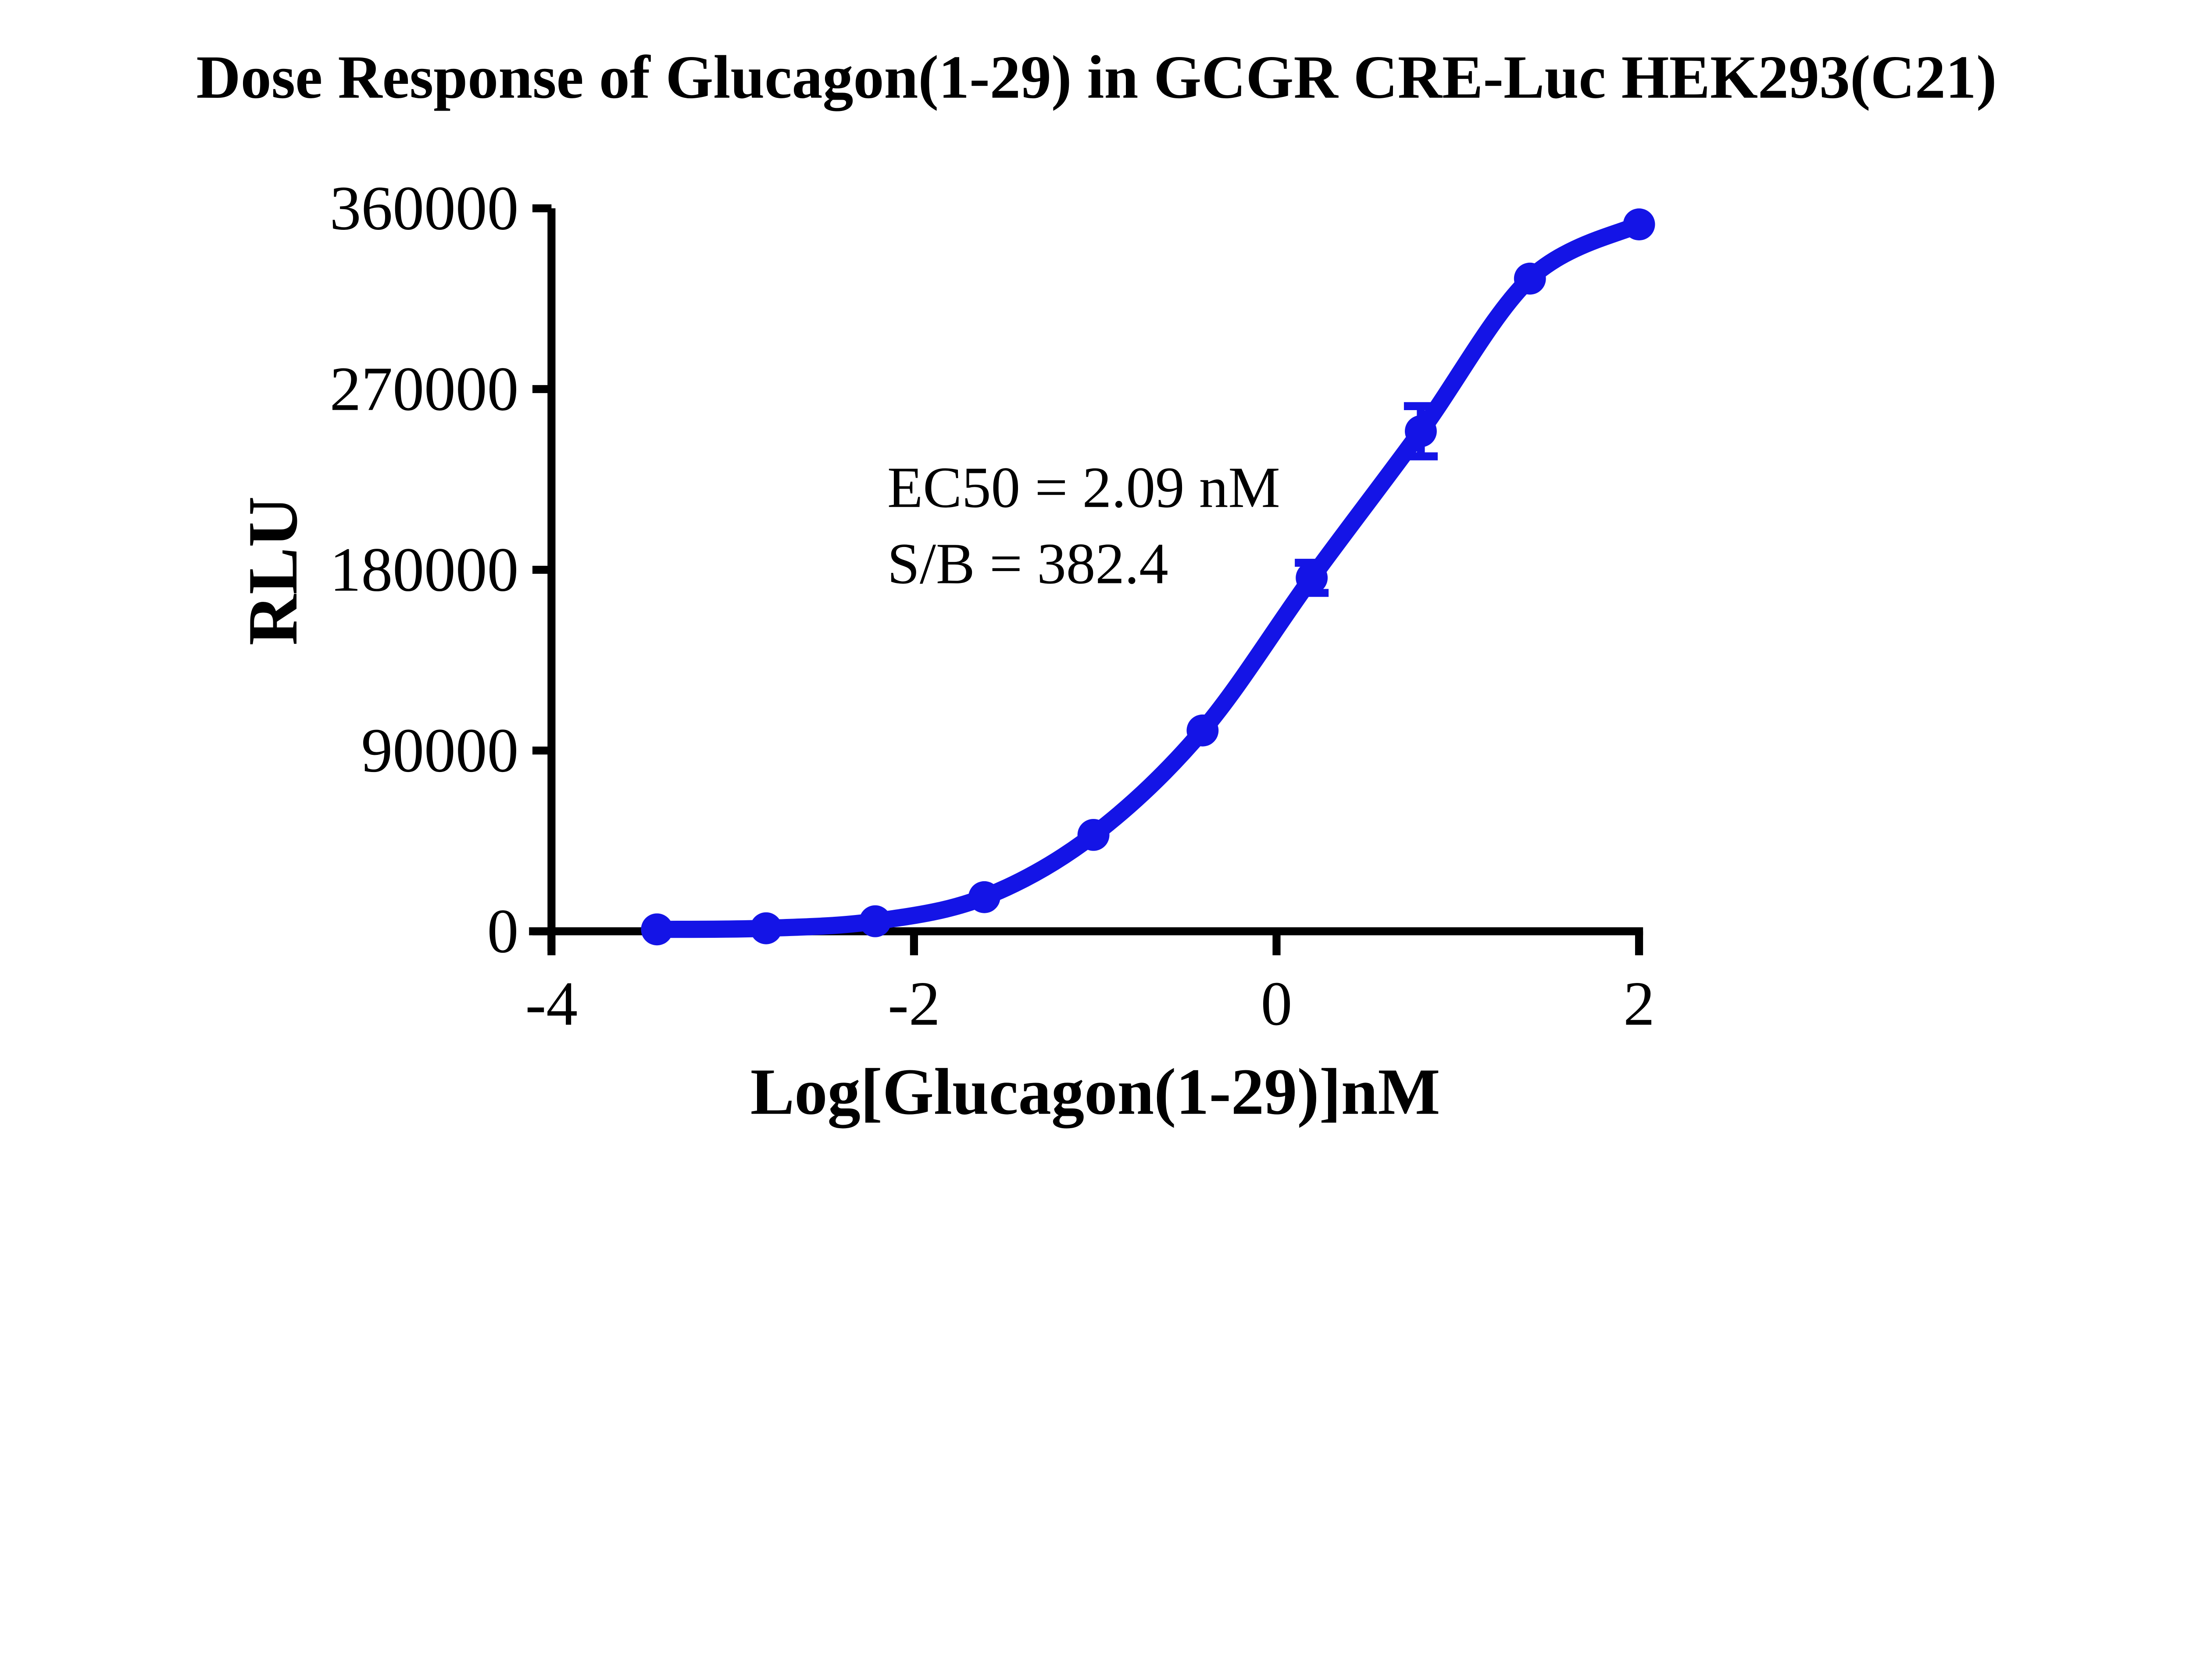  What do you see at coordinates (551, 1004) in the screenshot?
I see `x-tick-label: -4` at bounding box center [551, 1004].